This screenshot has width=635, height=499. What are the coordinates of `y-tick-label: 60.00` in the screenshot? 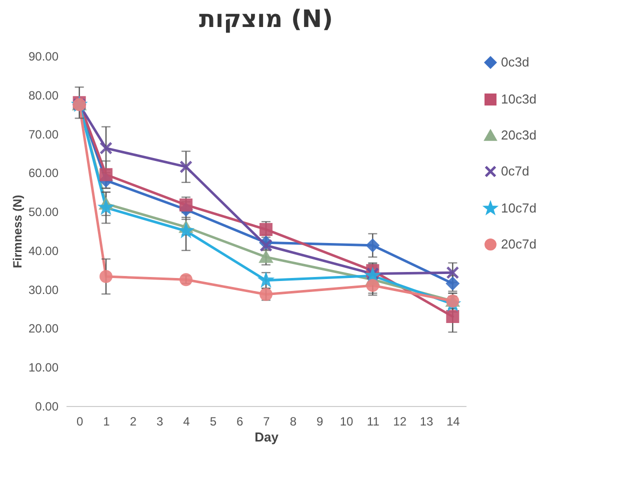 It's located at (43, 173).